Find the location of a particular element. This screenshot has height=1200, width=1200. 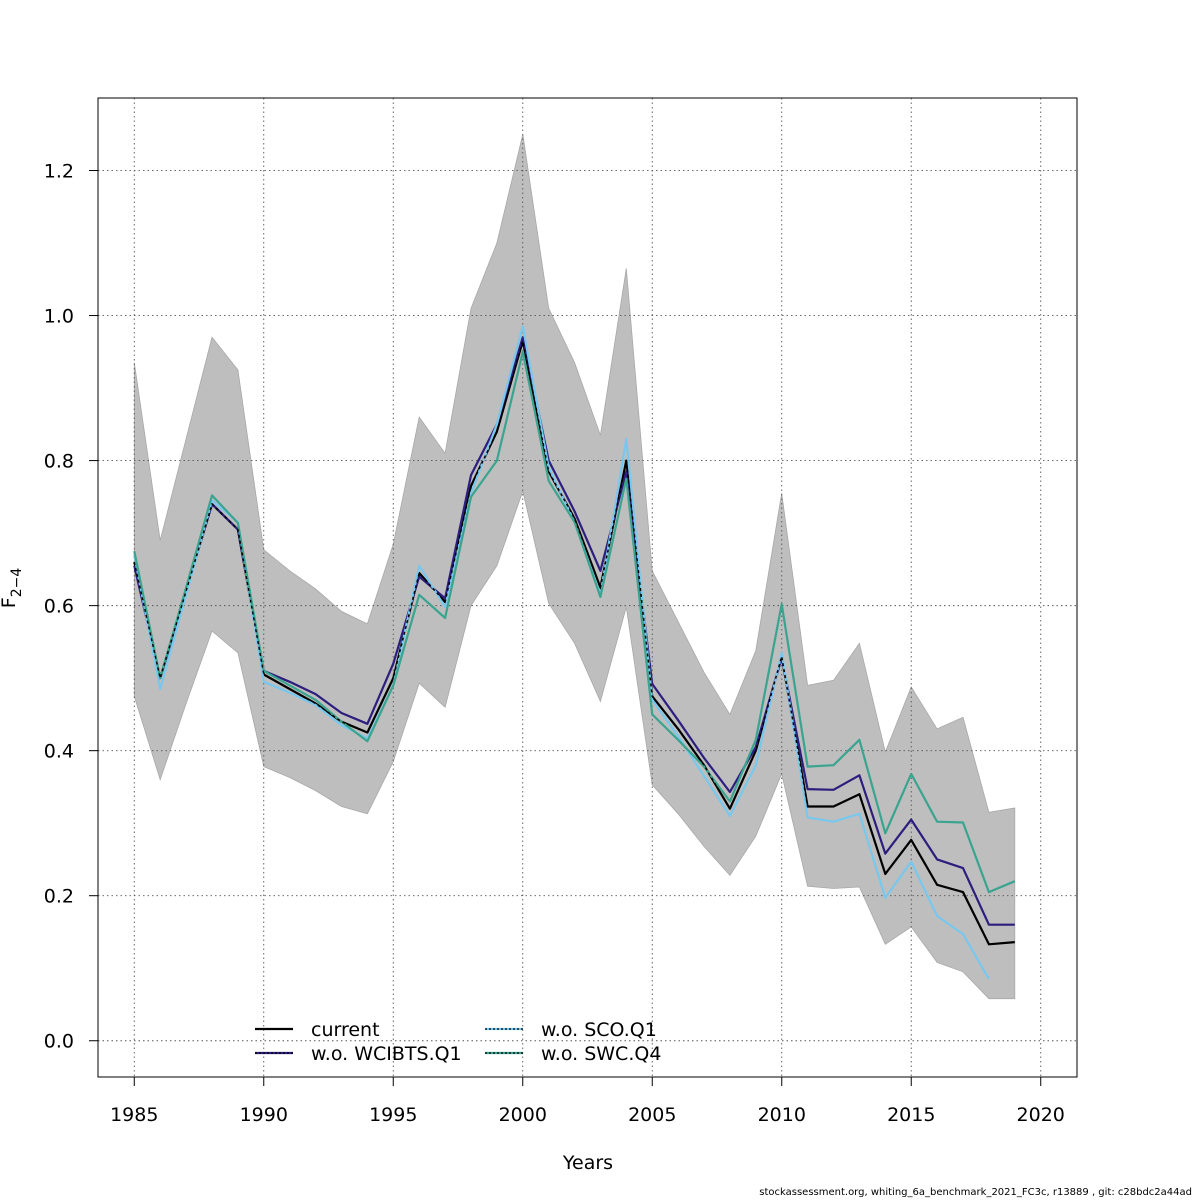

legend-label-w-o-swc-q4: w.o. SWC.Q4 is located at coordinates (601, 1054).